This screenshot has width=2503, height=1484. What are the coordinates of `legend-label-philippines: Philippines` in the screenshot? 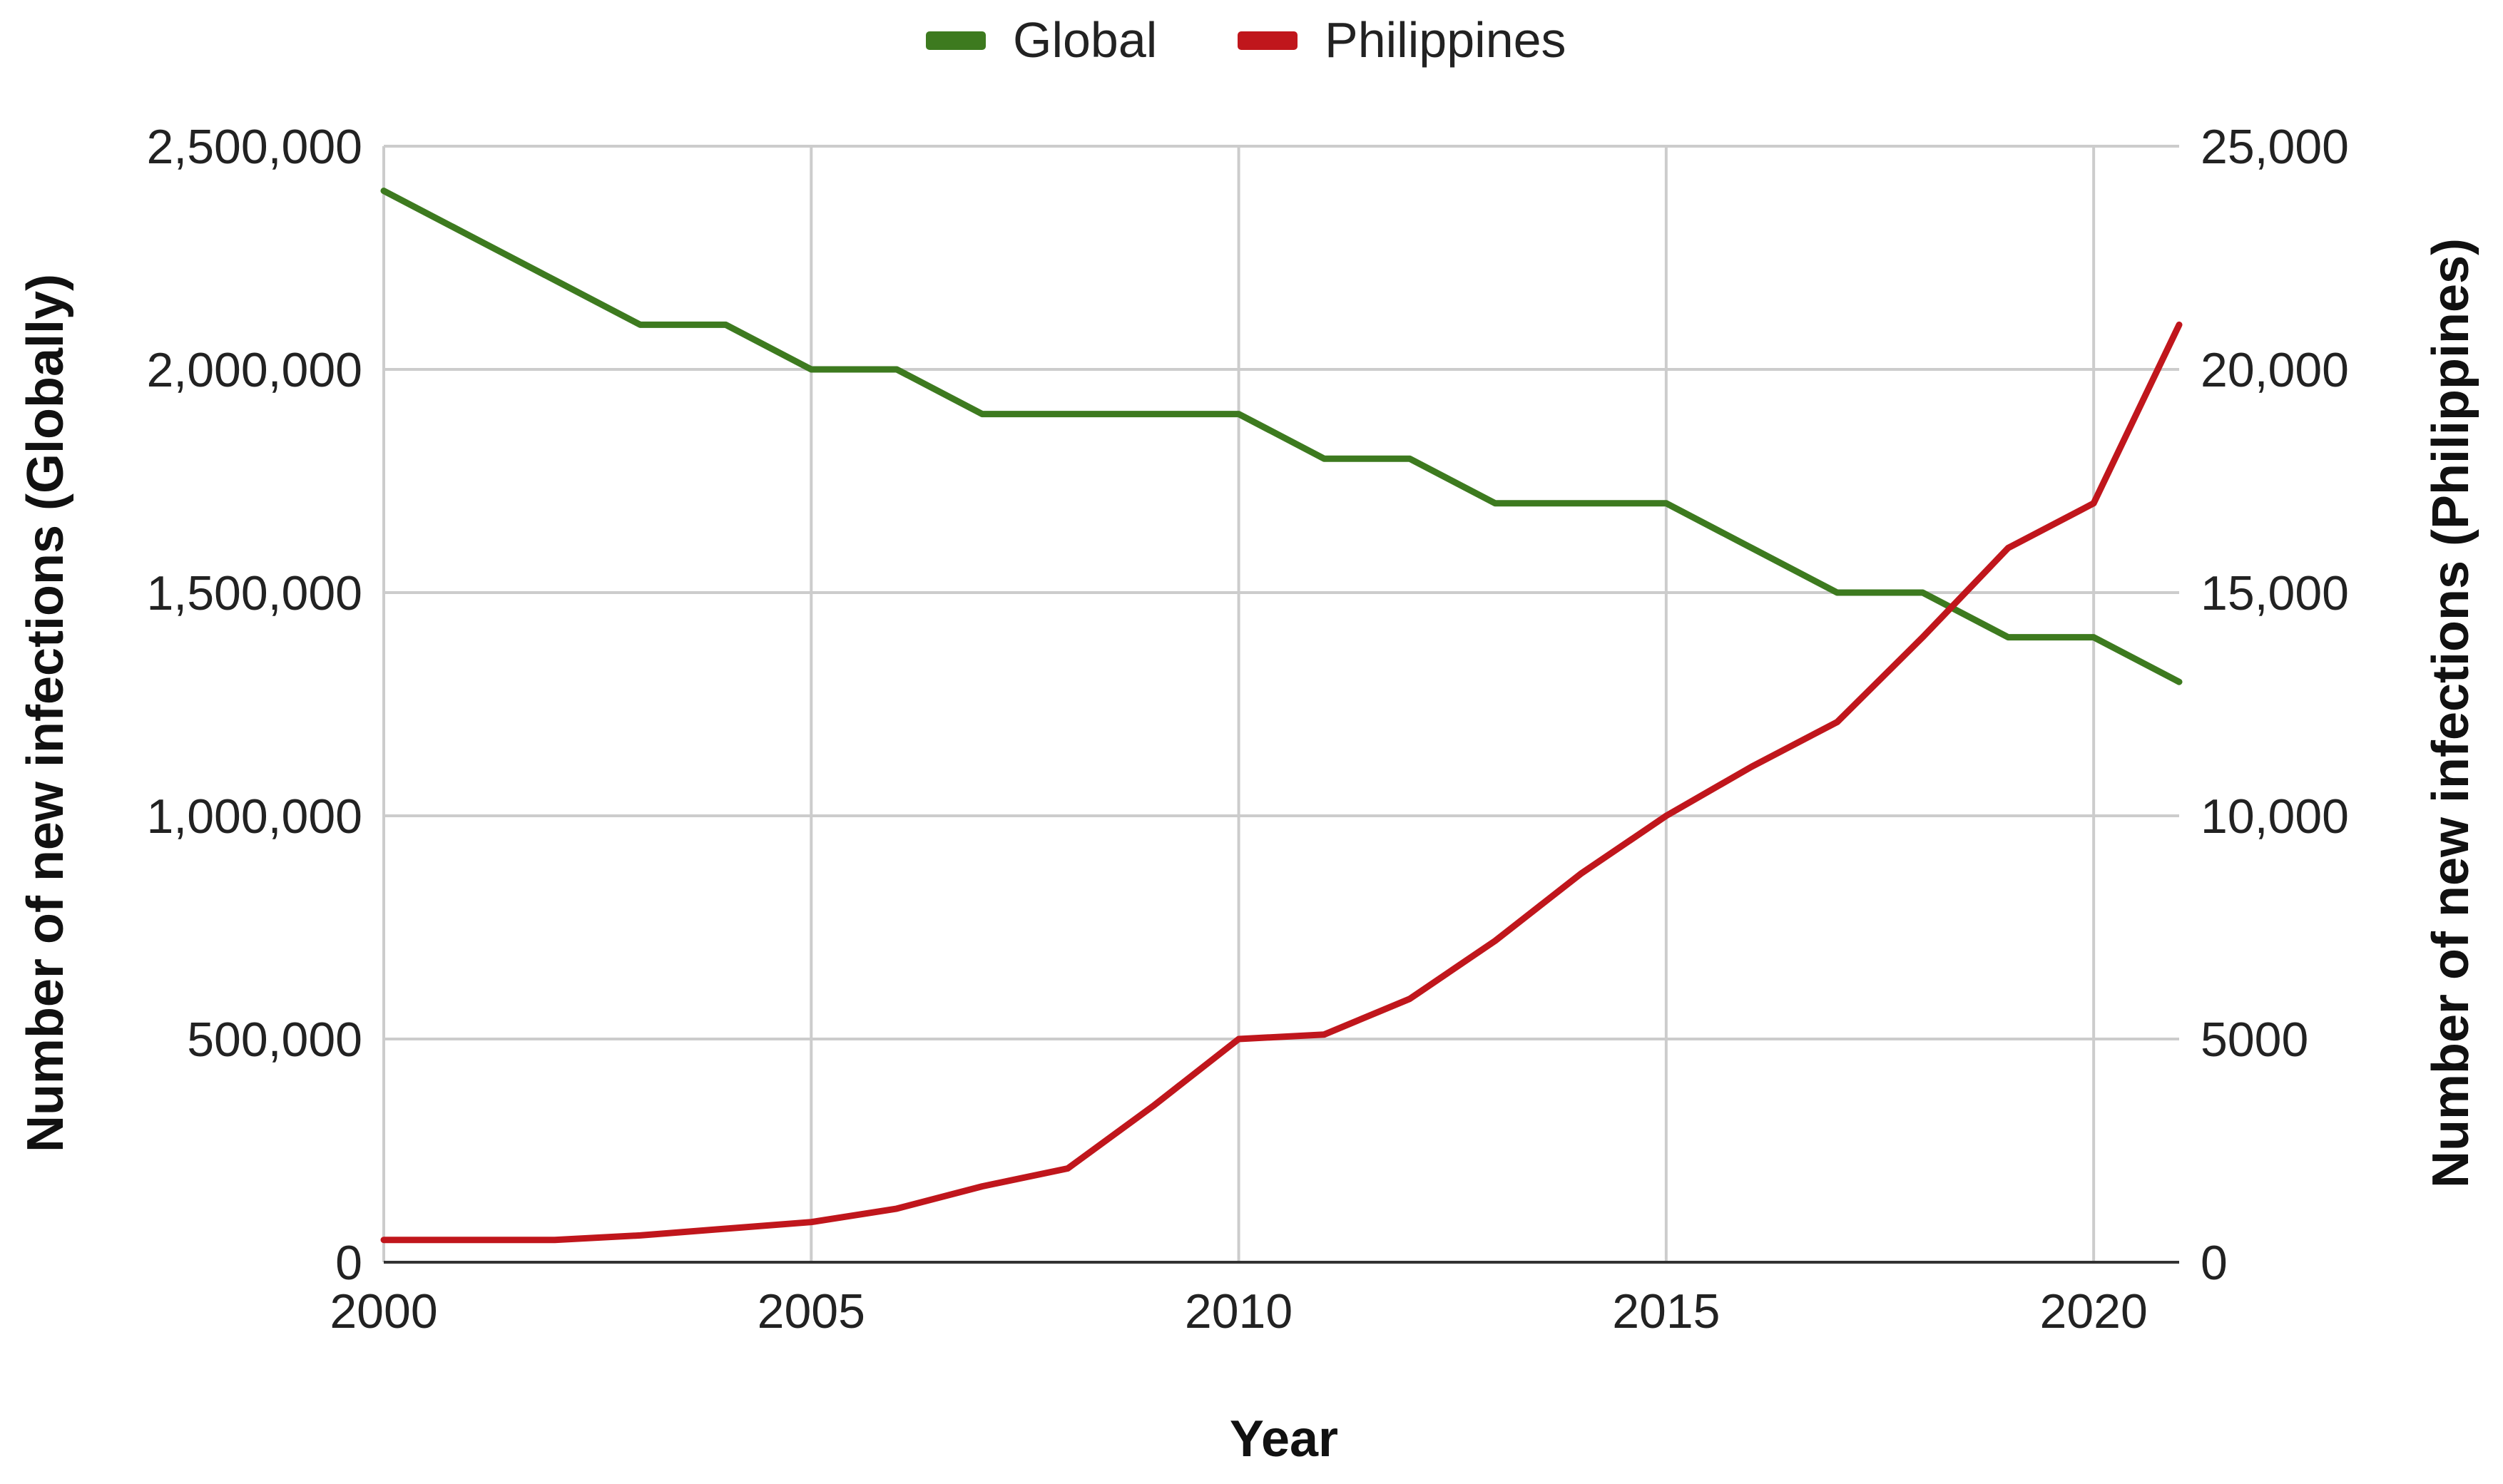 It's located at (1446, 40).